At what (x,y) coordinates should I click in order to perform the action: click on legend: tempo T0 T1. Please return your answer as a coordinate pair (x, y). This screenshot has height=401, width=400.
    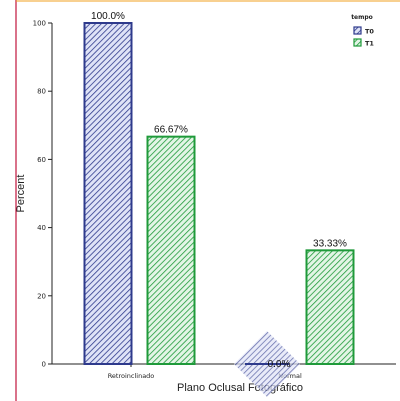
    Looking at the image, I should click on (362, 31).